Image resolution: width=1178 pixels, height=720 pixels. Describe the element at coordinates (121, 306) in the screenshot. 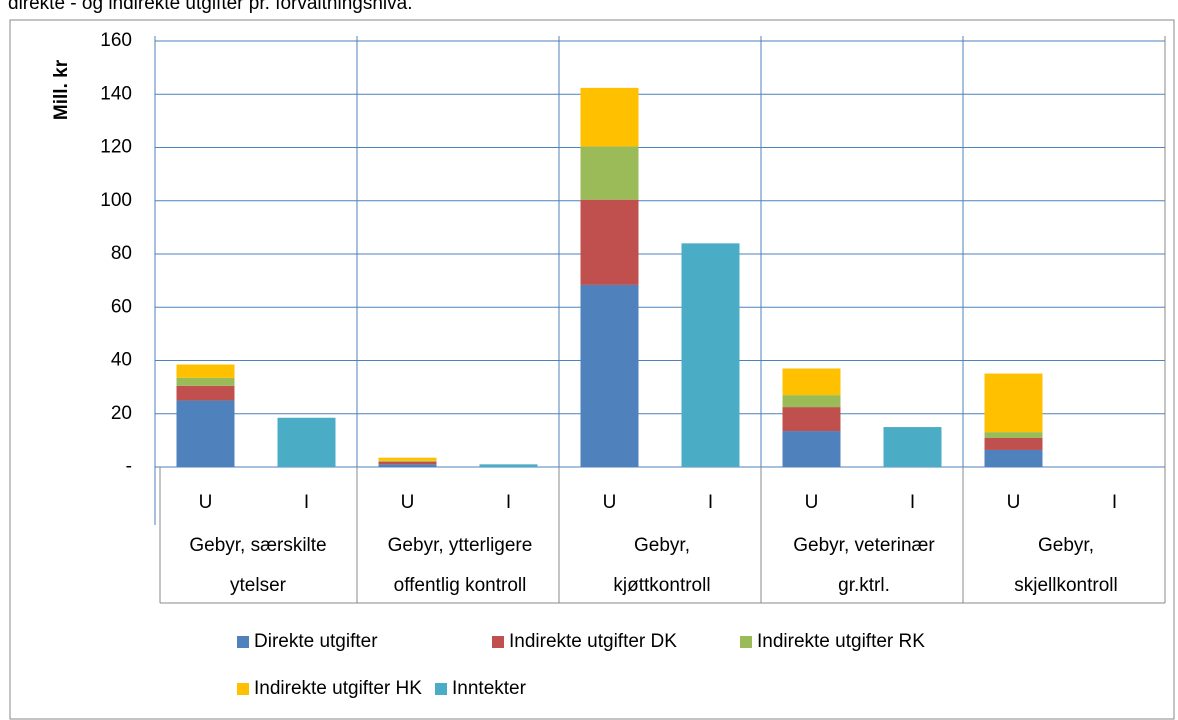

I see `y-tick-label: 60` at that location.